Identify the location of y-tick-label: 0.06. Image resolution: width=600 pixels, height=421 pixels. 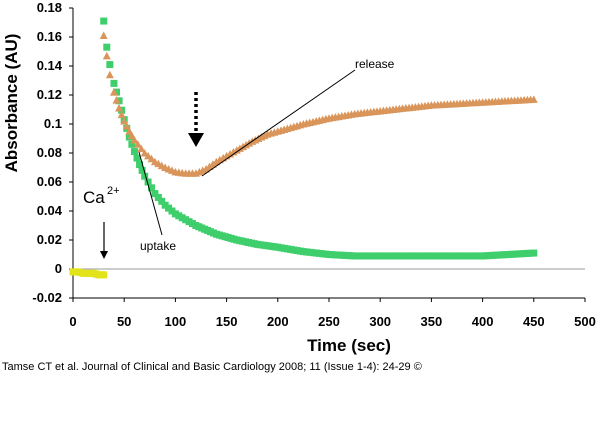
(49, 181).